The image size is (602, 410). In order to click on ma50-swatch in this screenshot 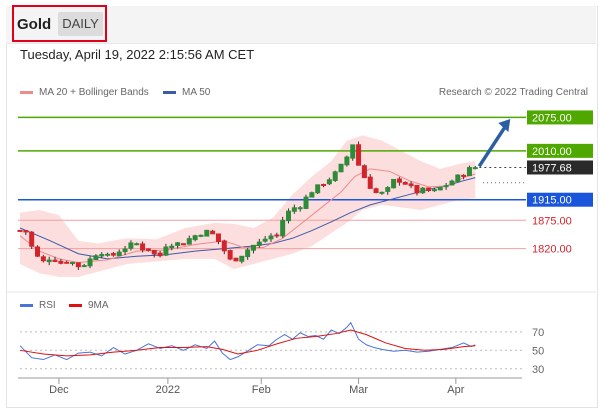, I will do `click(169, 92)`.